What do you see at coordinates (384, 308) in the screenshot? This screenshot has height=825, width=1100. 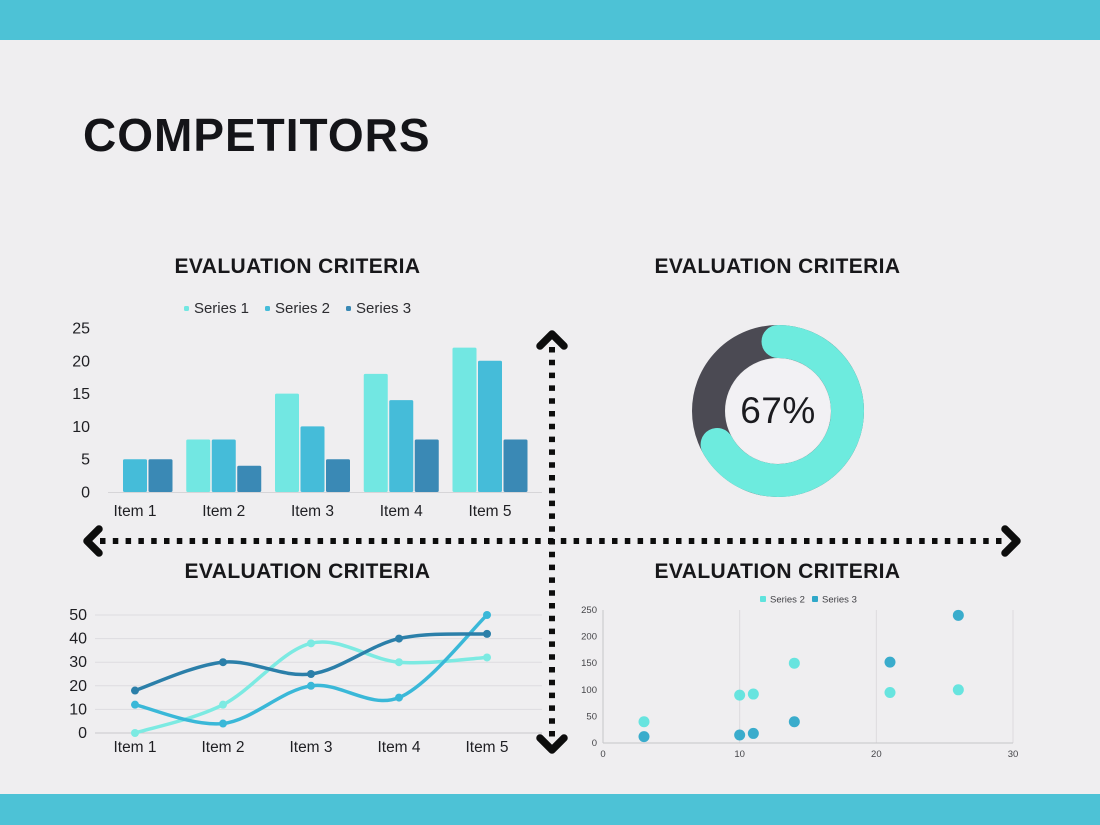 I see `legend-label-series3: Series 3` at bounding box center [384, 308].